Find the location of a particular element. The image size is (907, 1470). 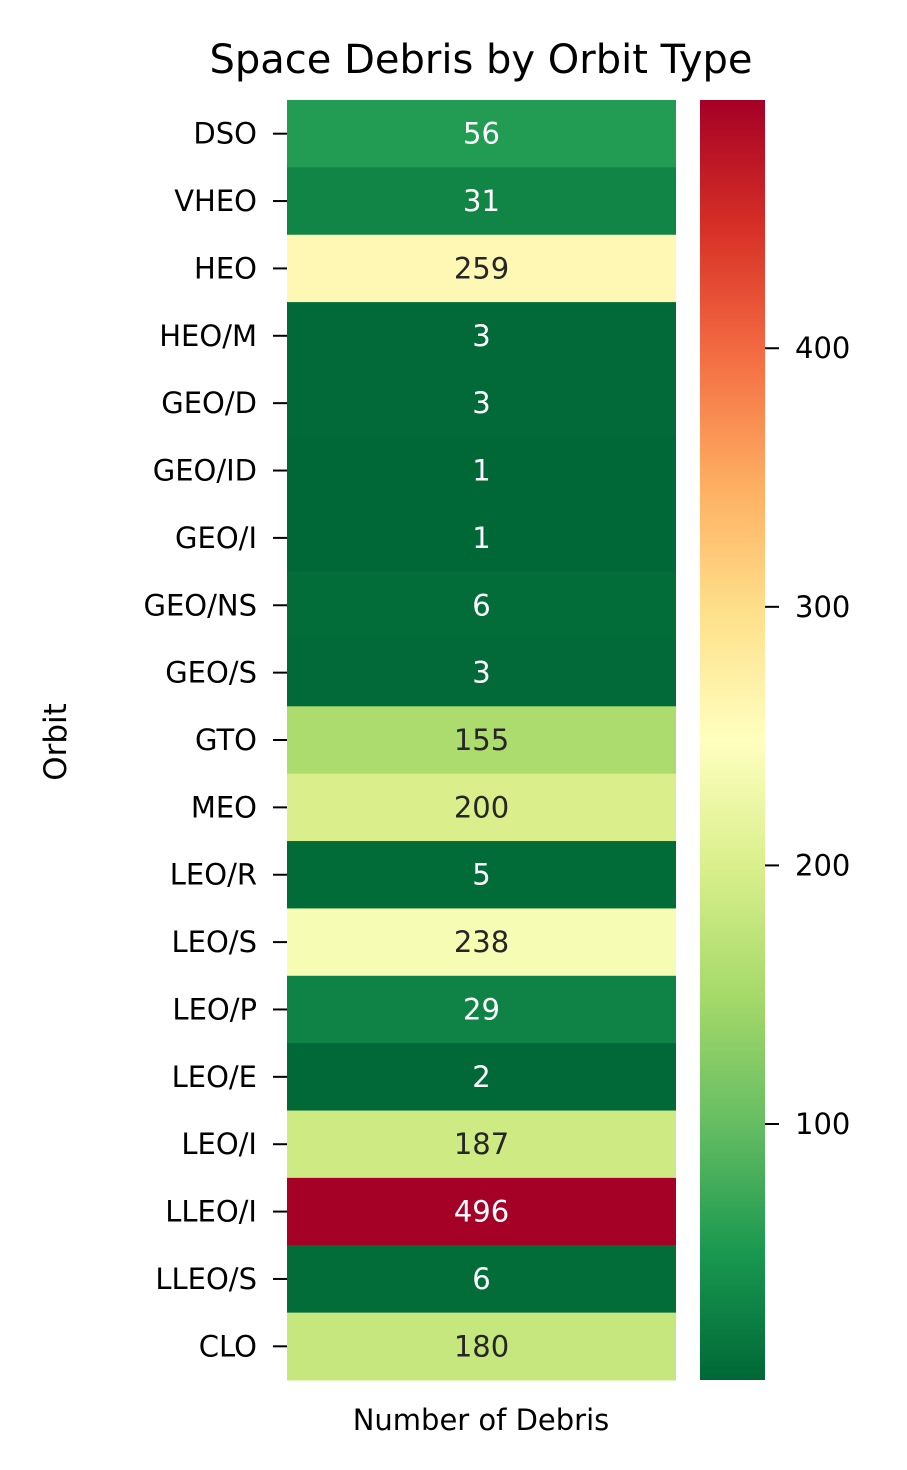

colorbar-tick-label: 200 is located at coordinates (822, 865).